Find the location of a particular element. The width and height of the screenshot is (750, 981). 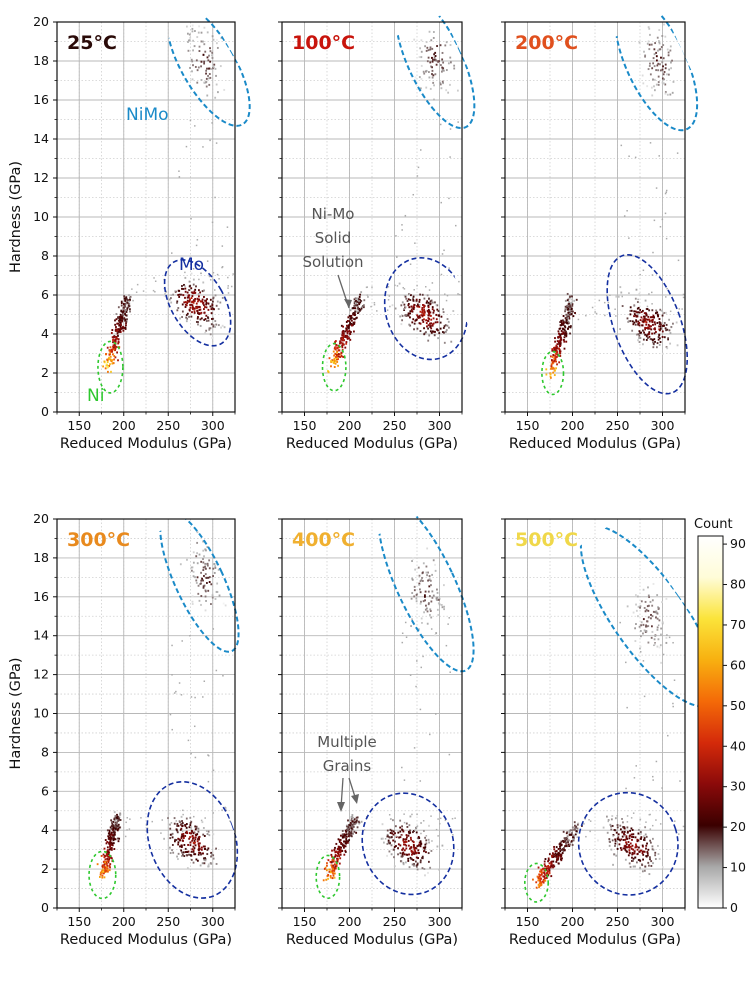

y-tick-label: 6 is located at coordinates (45, 790).